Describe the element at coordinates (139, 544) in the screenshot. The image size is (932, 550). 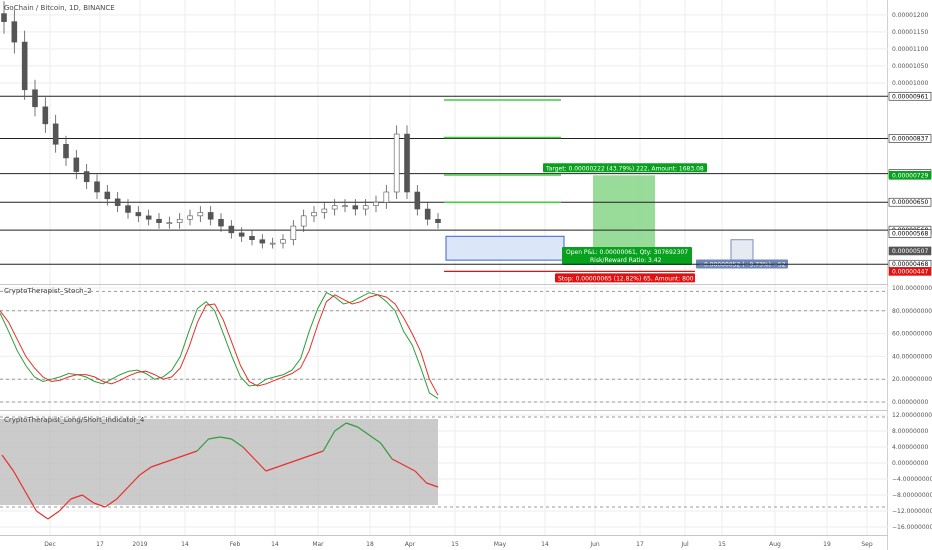
I see `time-tick-label: 2019` at that location.